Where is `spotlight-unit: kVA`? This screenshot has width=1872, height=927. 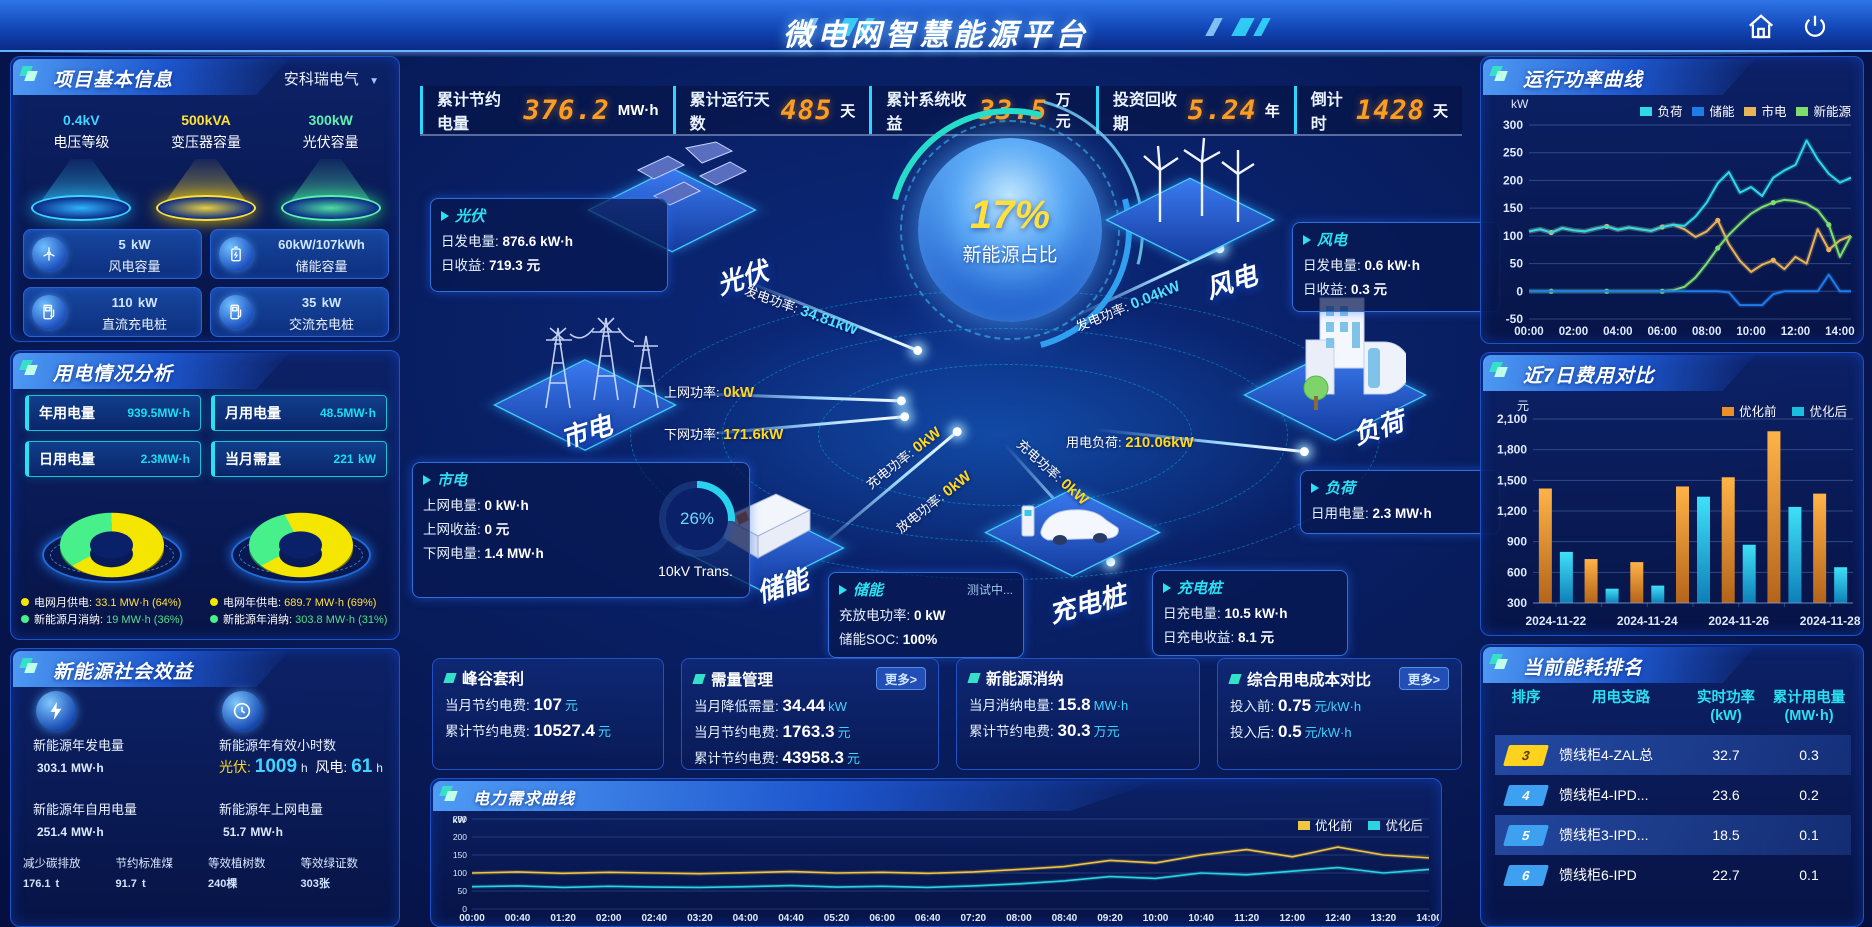
spotlight-unit: kVA is located at coordinates (217, 120).